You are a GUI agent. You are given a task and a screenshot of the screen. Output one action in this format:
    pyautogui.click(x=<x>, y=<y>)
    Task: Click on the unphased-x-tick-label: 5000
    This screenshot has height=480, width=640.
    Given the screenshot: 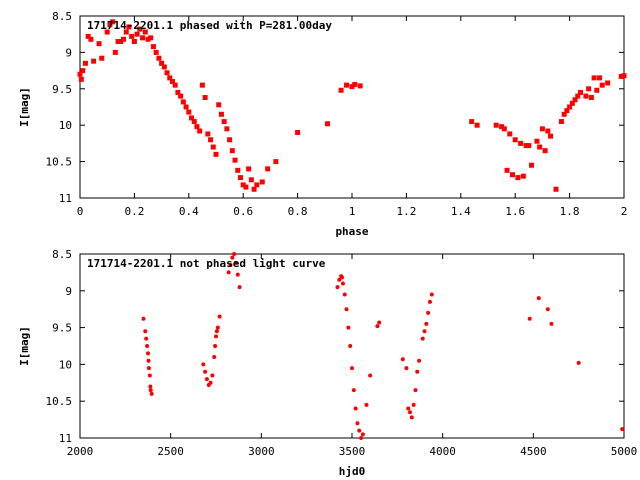 What is the action you would take?
    pyautogui.click(x=624, y=451)
    